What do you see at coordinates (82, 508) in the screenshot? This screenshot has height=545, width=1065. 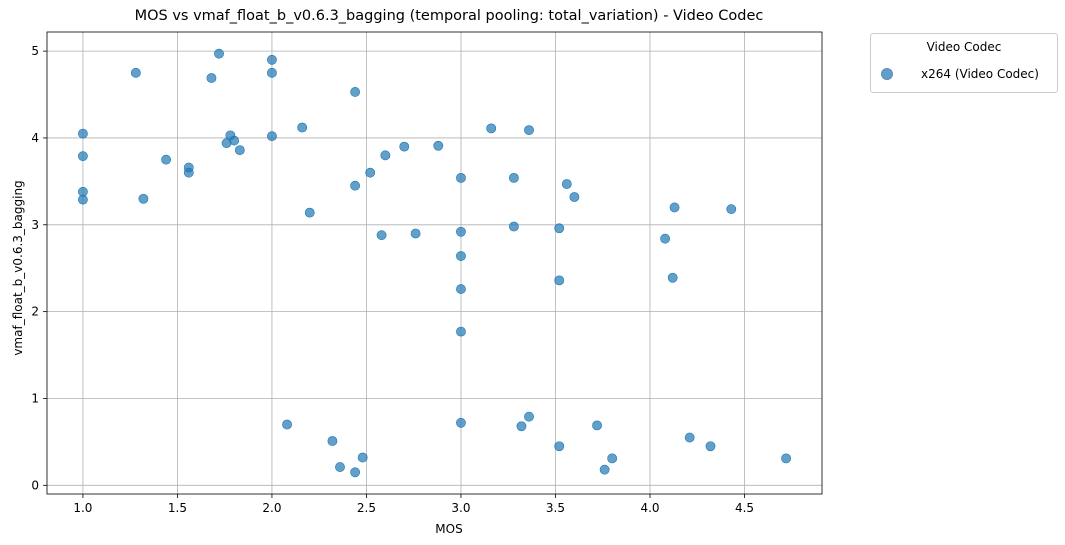 I see `x-tick-label: 1.0` at bounding box center [82, 508].